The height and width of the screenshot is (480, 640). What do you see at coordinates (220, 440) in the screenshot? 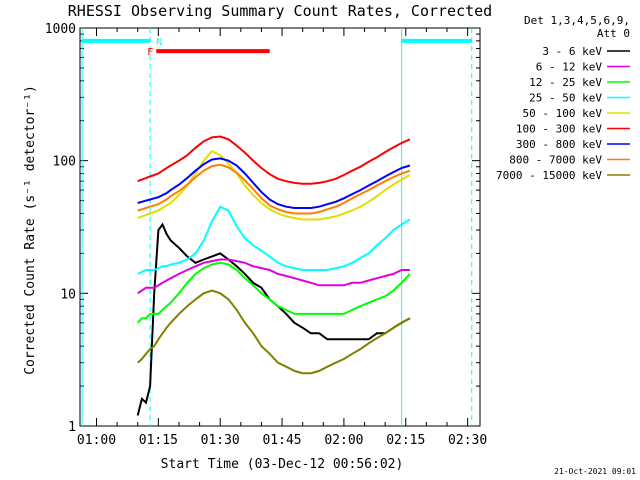
I see `x-tick-label: 01:30` at bounding box center [220, 440].